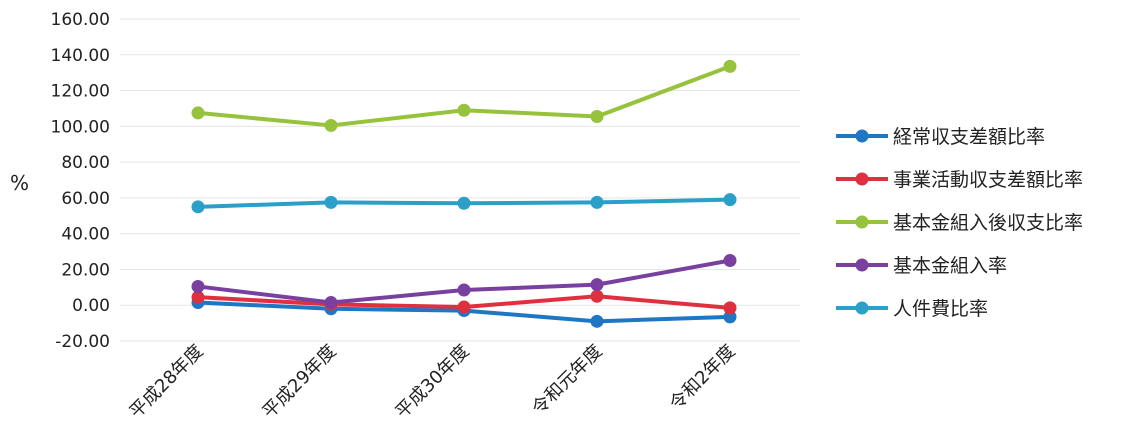  Describe the element at coordinates (80, 56) in the screenshot. I see `y-tick-label: 140.00` at that location.